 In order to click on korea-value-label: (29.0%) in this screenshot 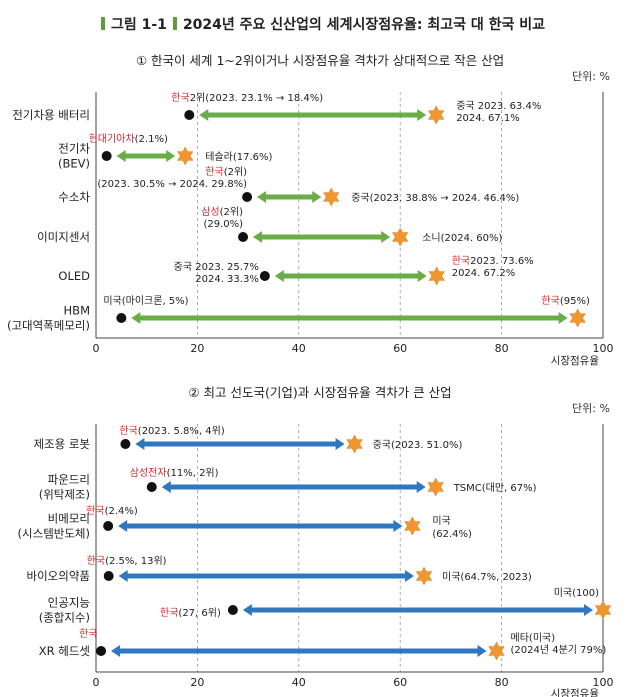, I will do `click(223, 224)`.